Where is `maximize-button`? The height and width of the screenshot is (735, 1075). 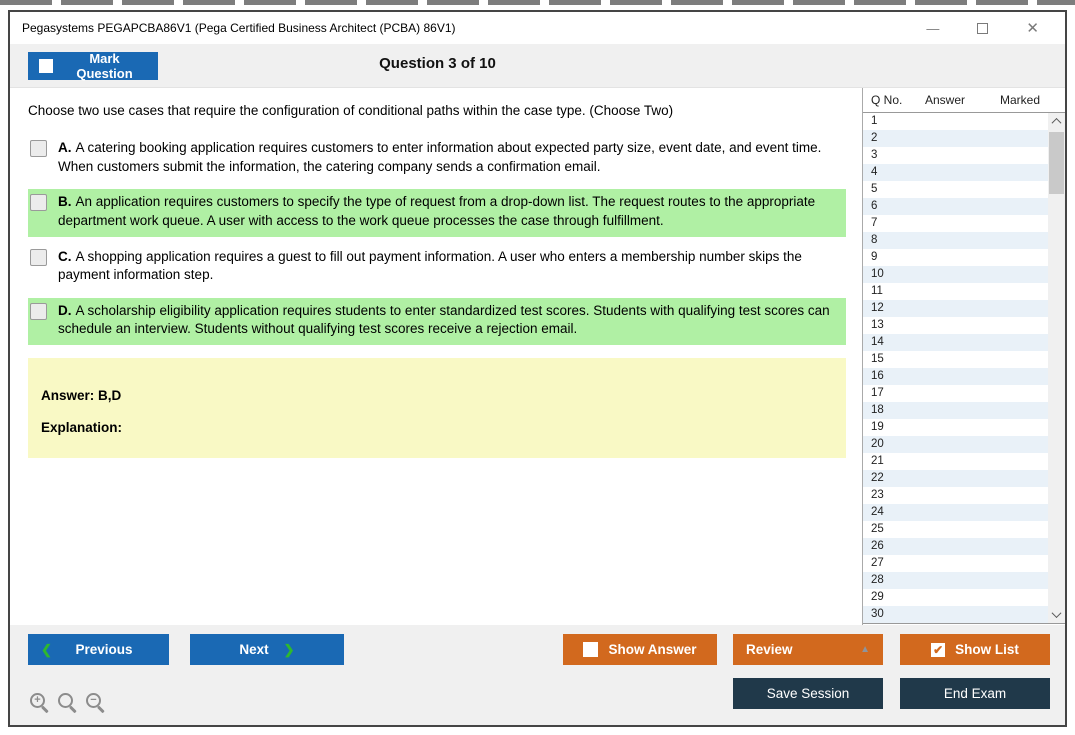
maximize-button is located at coordinates (983, 28).